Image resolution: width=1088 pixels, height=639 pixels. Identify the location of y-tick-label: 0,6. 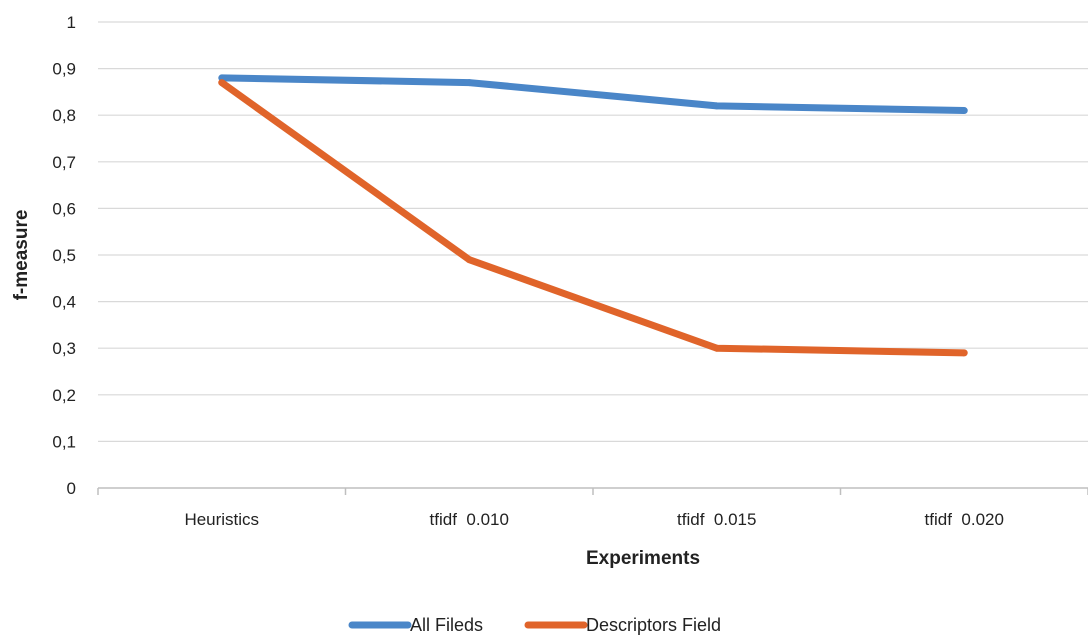
(64, 208).